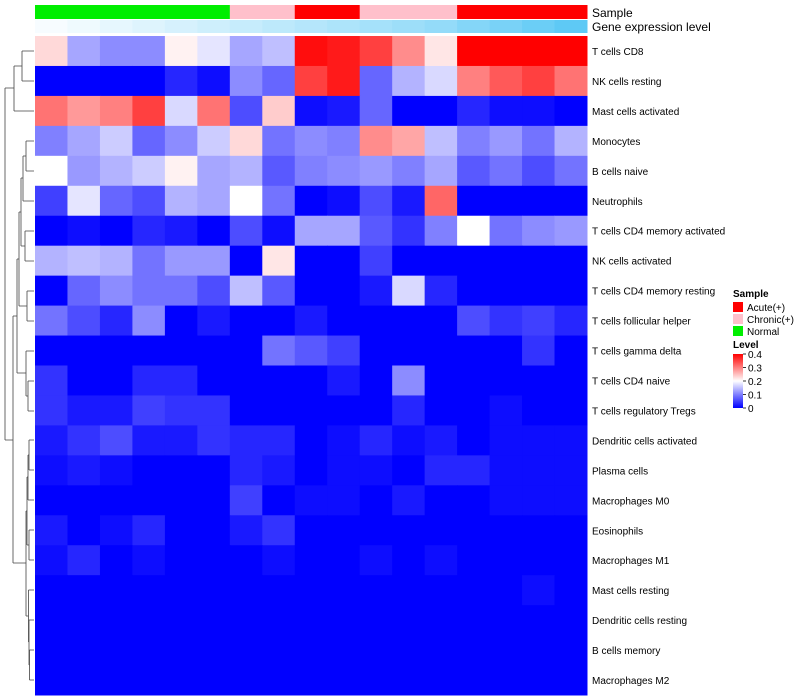 The image size is (800, 700). I want to click on row-label: T cells gamma delta, so click(637, 352).